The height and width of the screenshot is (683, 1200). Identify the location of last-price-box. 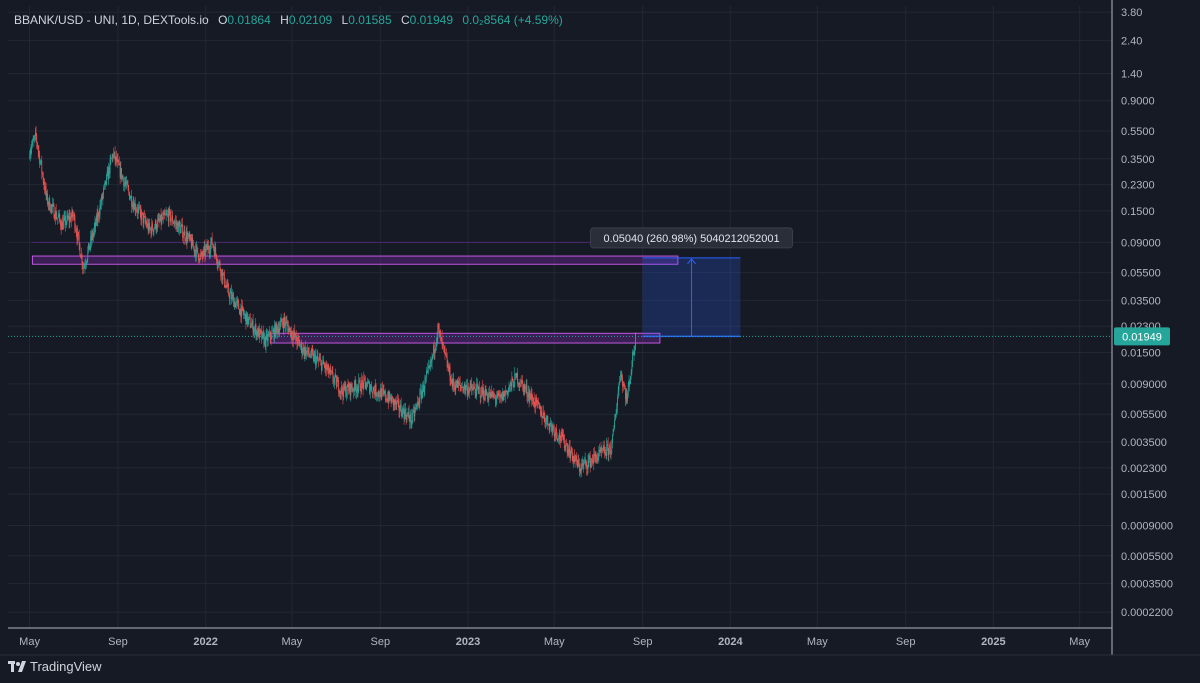
(1142, 336).